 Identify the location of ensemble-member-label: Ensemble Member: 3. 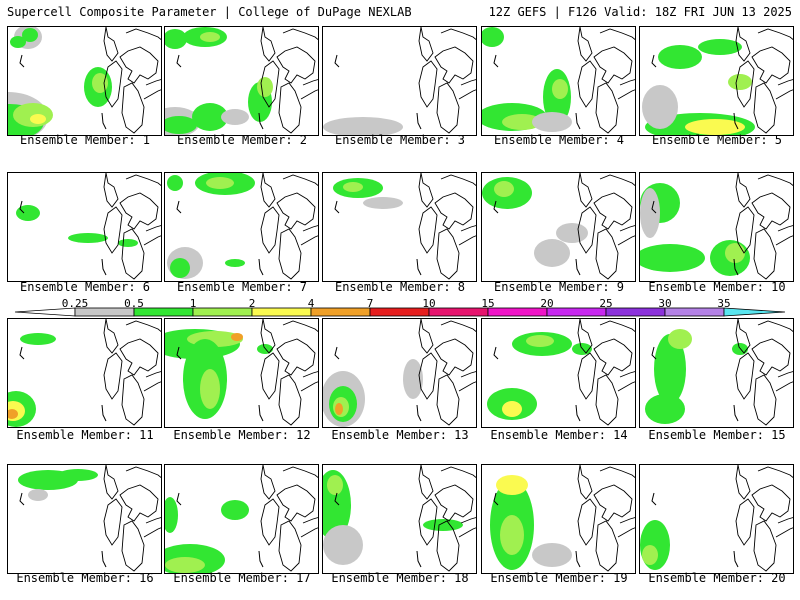
(400, 140).